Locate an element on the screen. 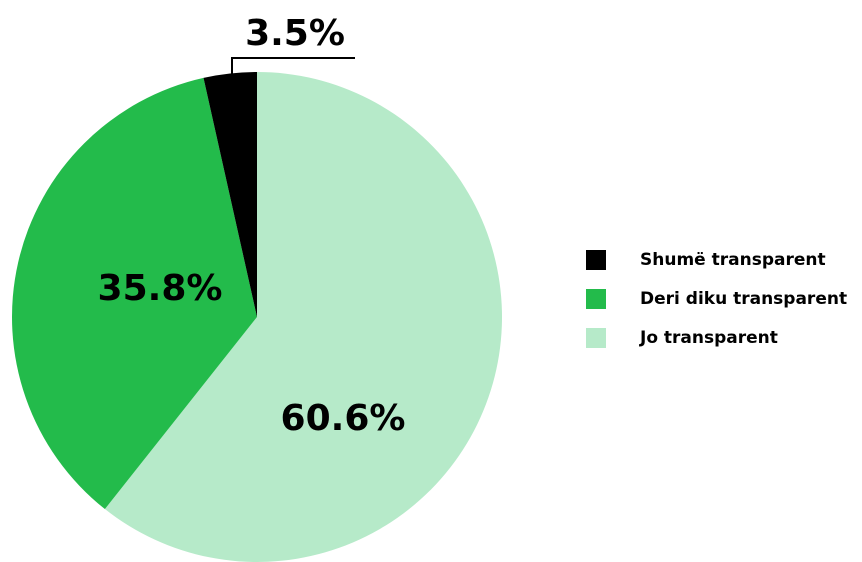 This screenshot has height=562, width=862. legend-label: Deri diku transparent is located at coordinates (743, 299).